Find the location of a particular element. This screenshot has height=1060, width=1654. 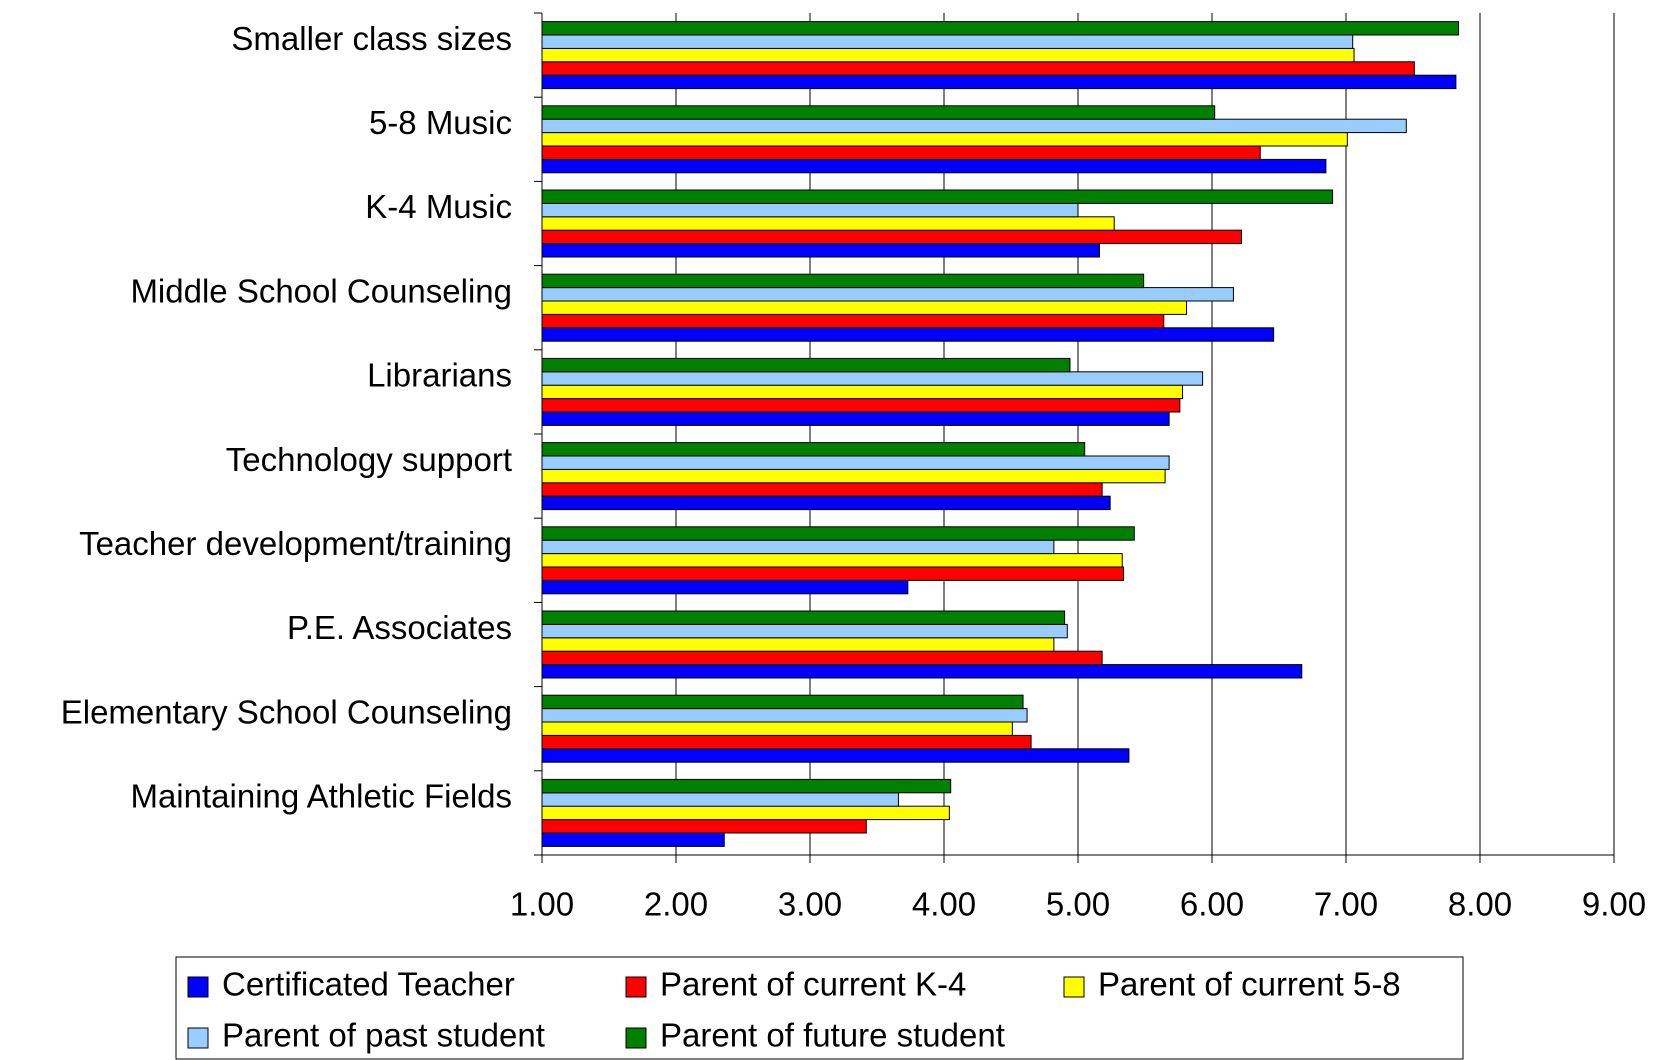

legend-label: Parent of current 5-8 is located at coordinates (1249, 984).